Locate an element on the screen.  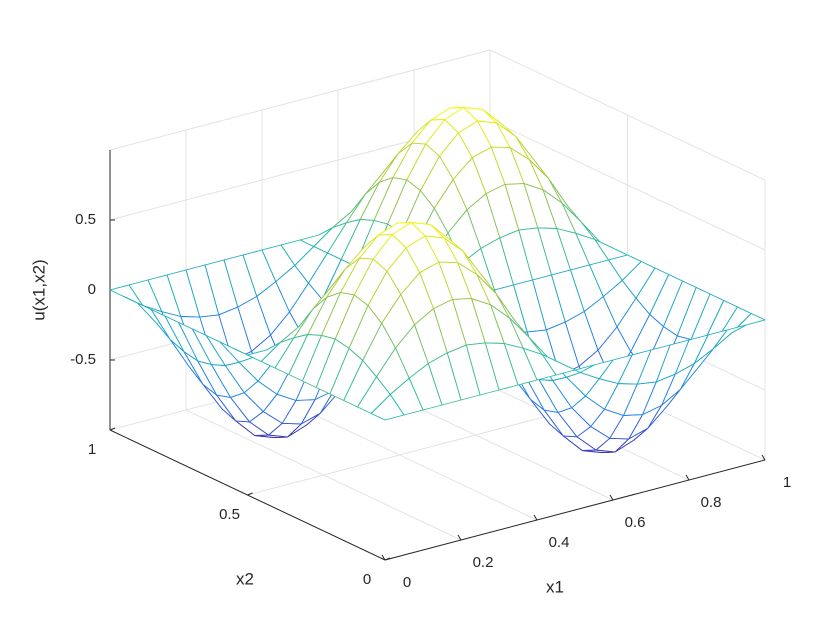
mesh-cell is located at coordinates (387, 407).